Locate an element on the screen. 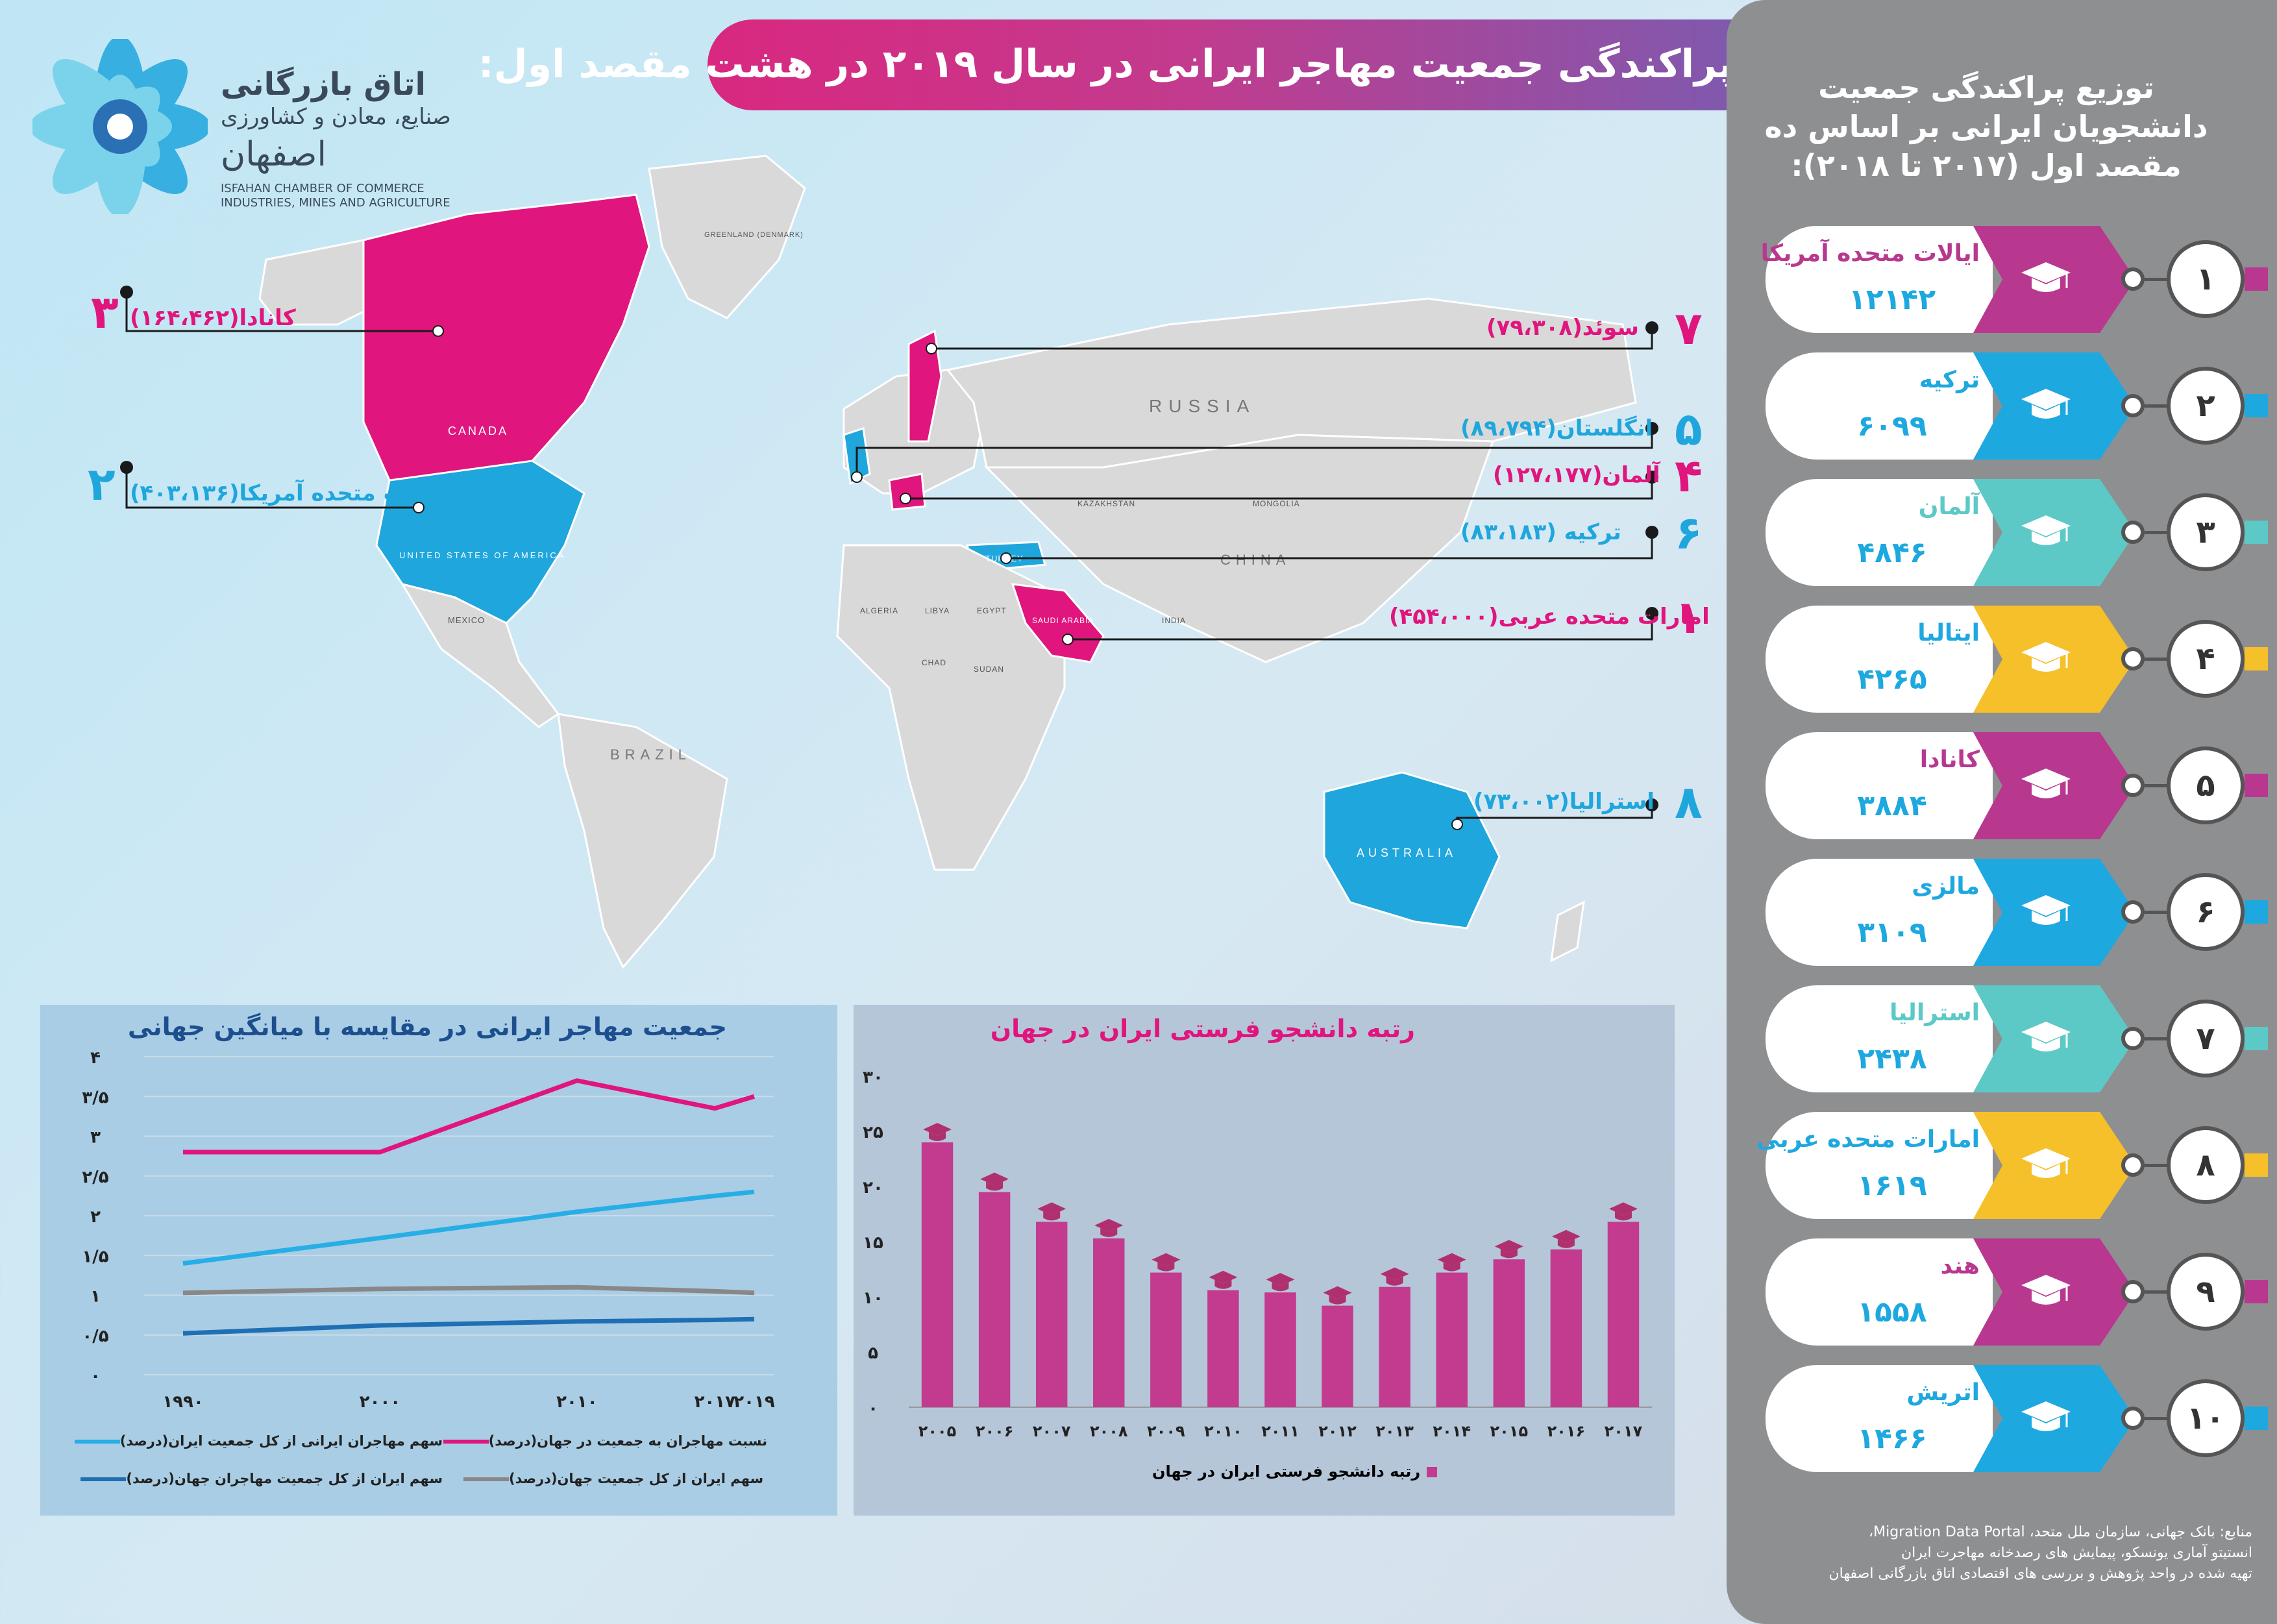 The width and height of the screenshot is (2277, 1624). logo-text-fa-2: صنایع، معادن و کشاورزی is located at coordinates (336, 117).